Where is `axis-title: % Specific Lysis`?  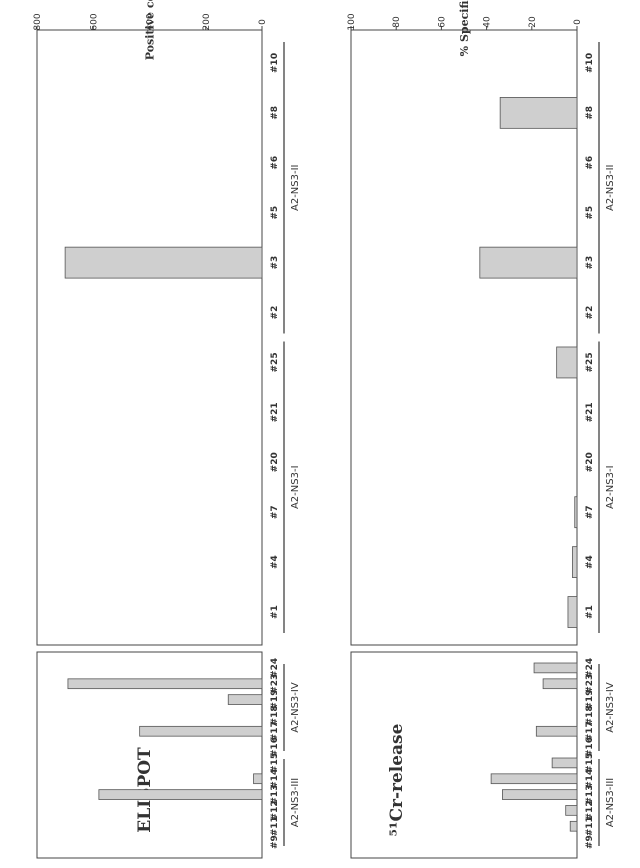 axis-title: % Specific Lysis is located at coordinates (464, 28).